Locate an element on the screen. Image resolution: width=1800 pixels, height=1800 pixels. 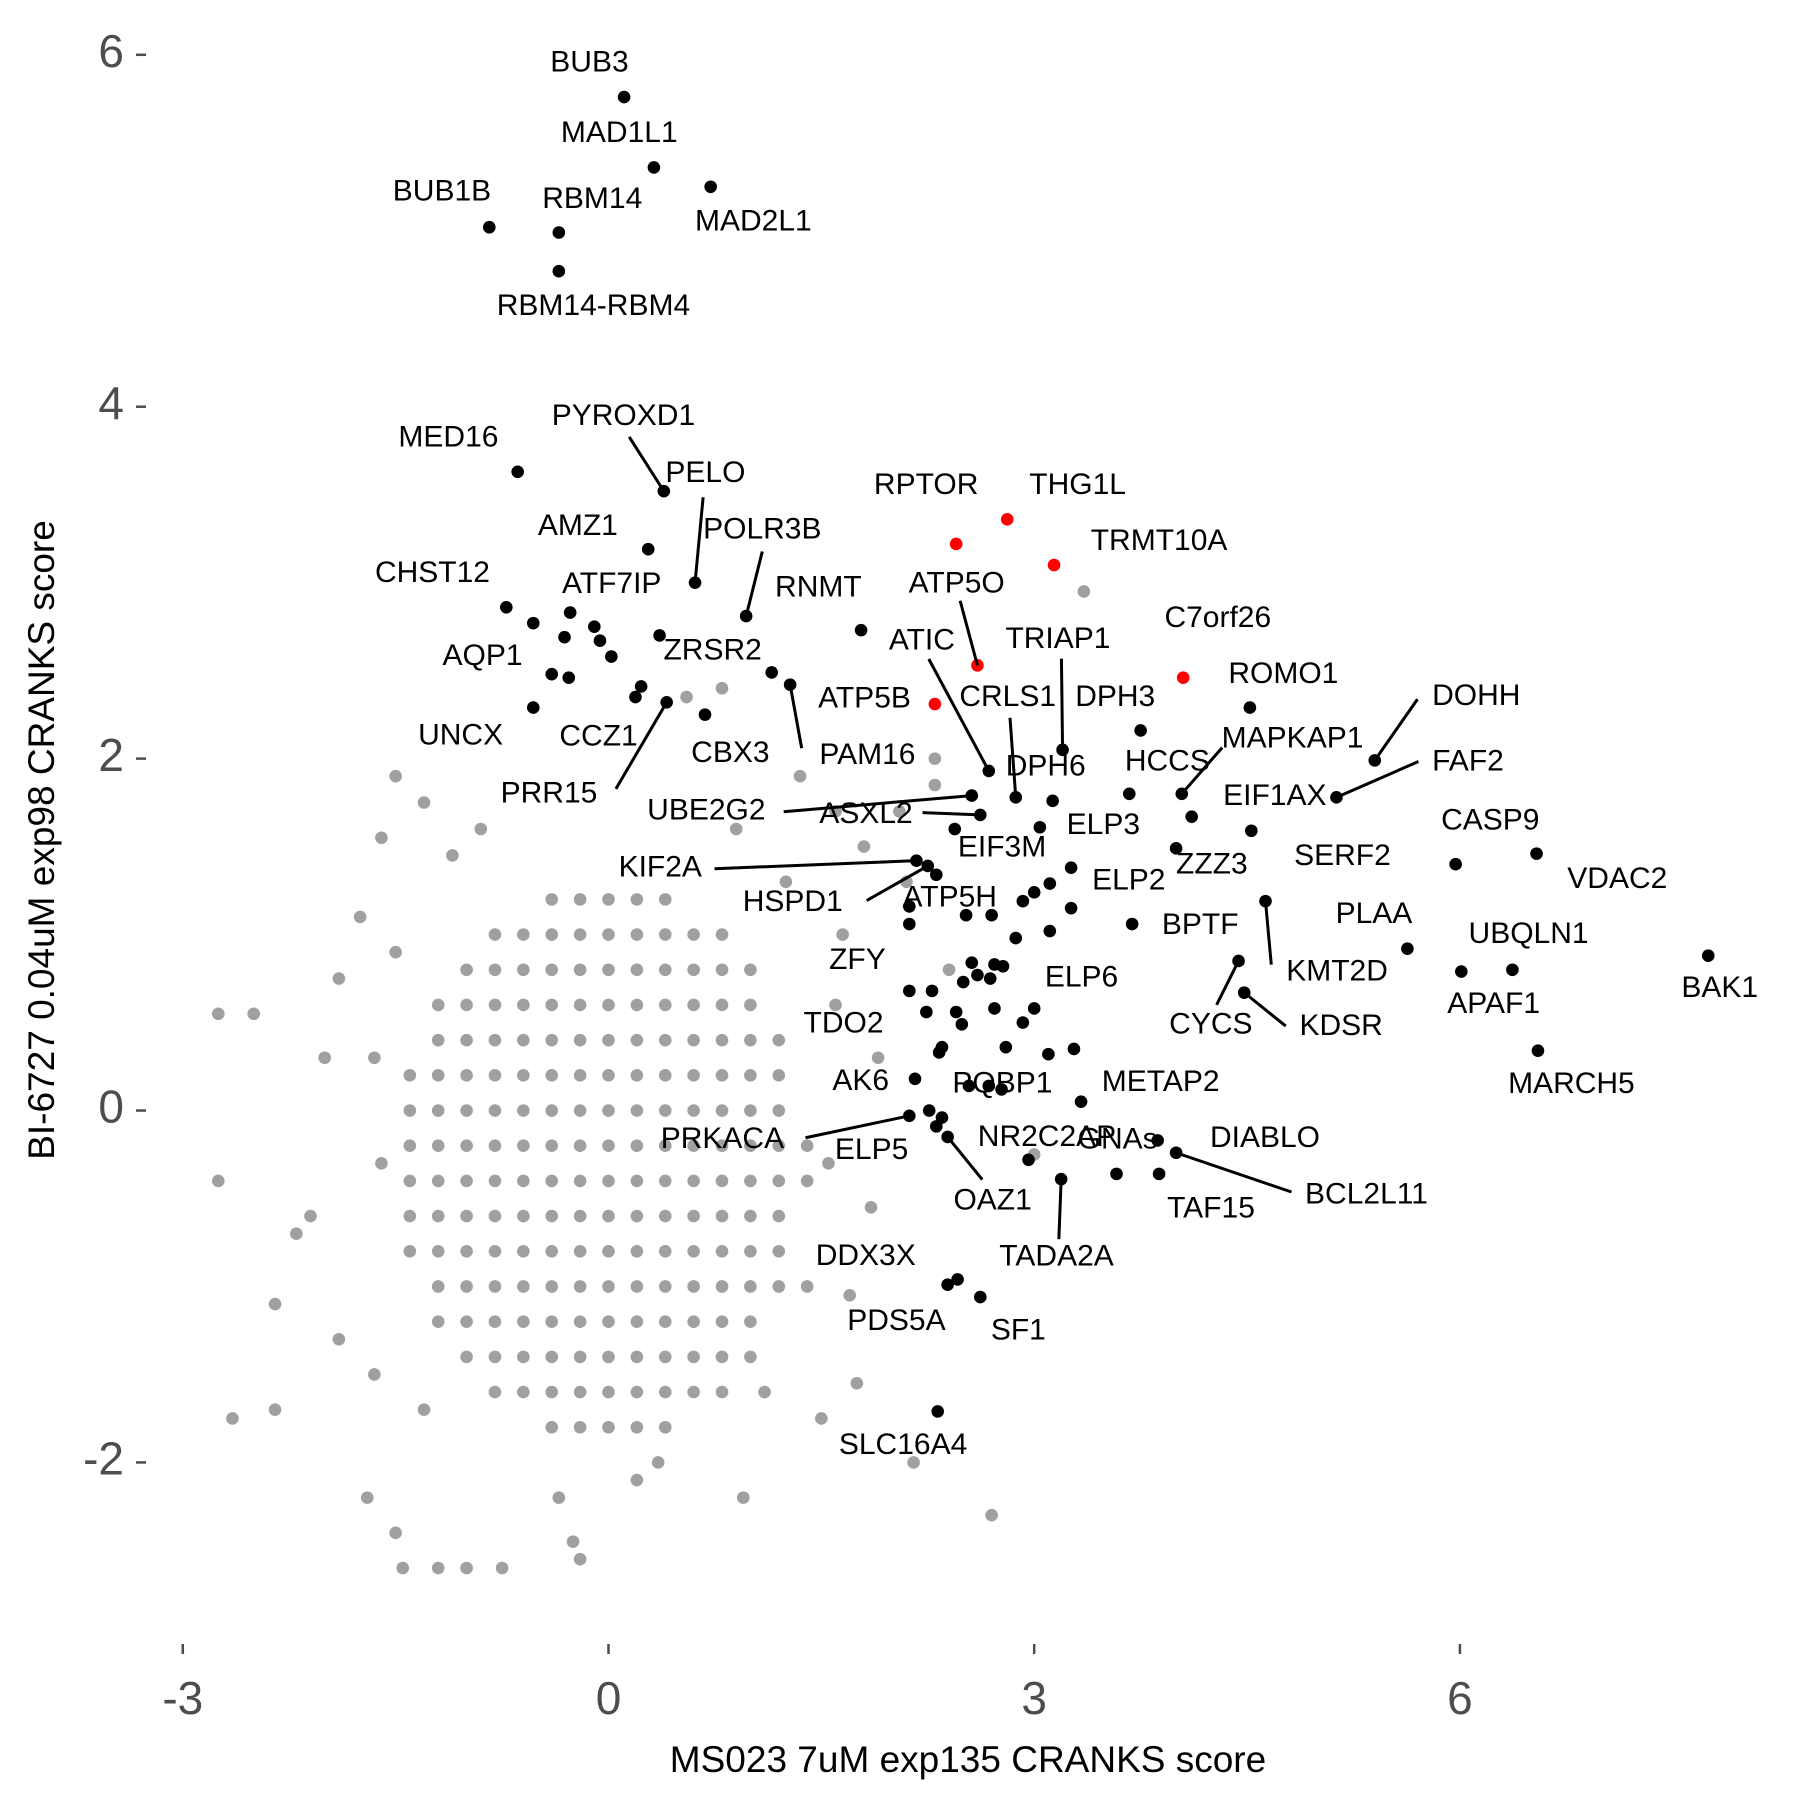
point-label: CYCS is located at coordinates (1210, 1024).